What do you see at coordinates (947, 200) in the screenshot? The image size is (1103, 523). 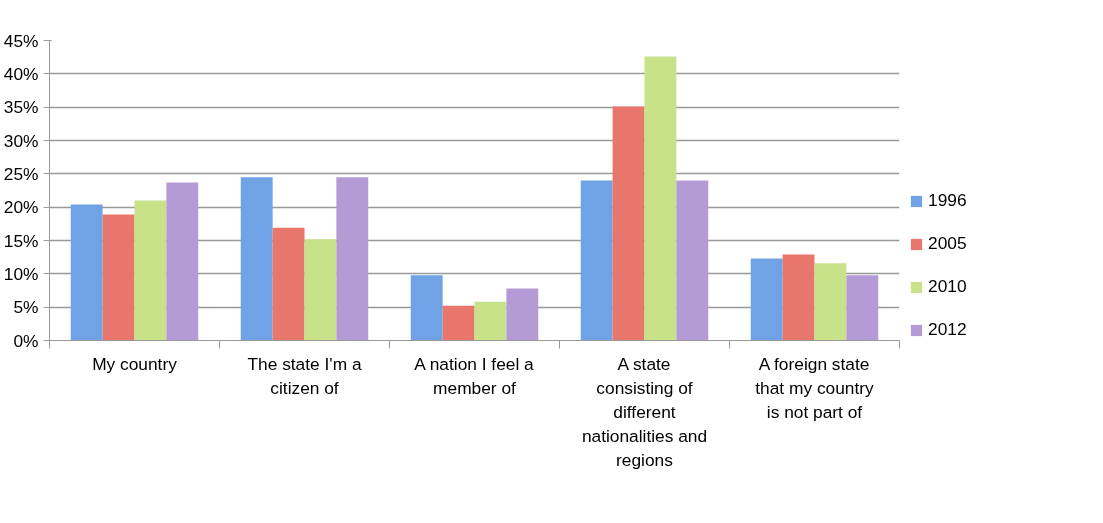 I see `legend-label: 1996` at bounding box center [947, 200].